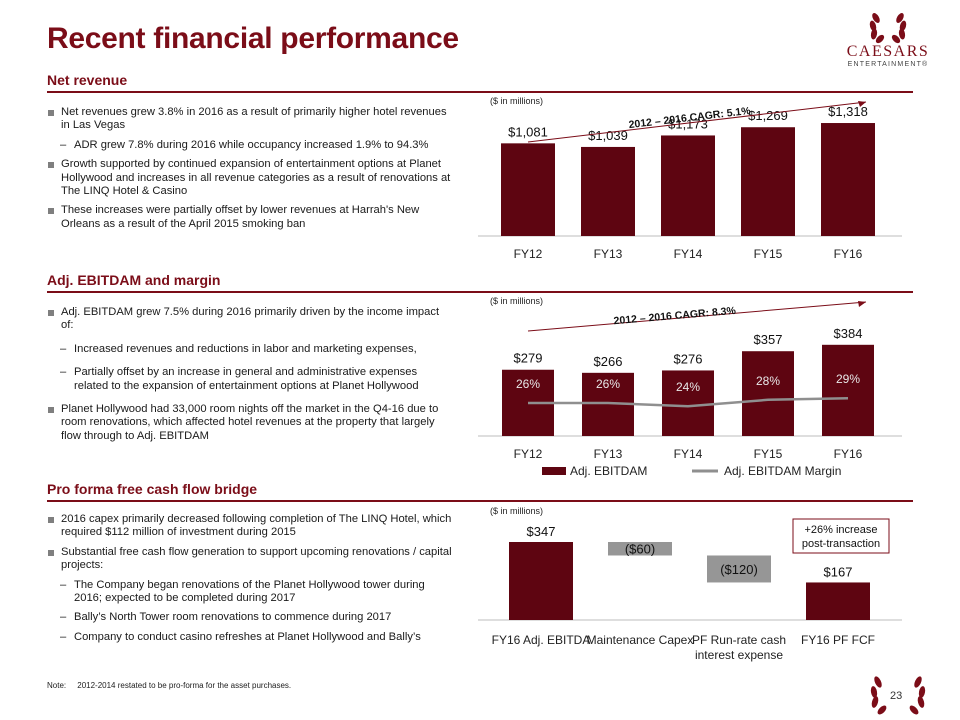 The image size is (960, 720). I want to click on callout-text: +26% increase, so click(840, 530).